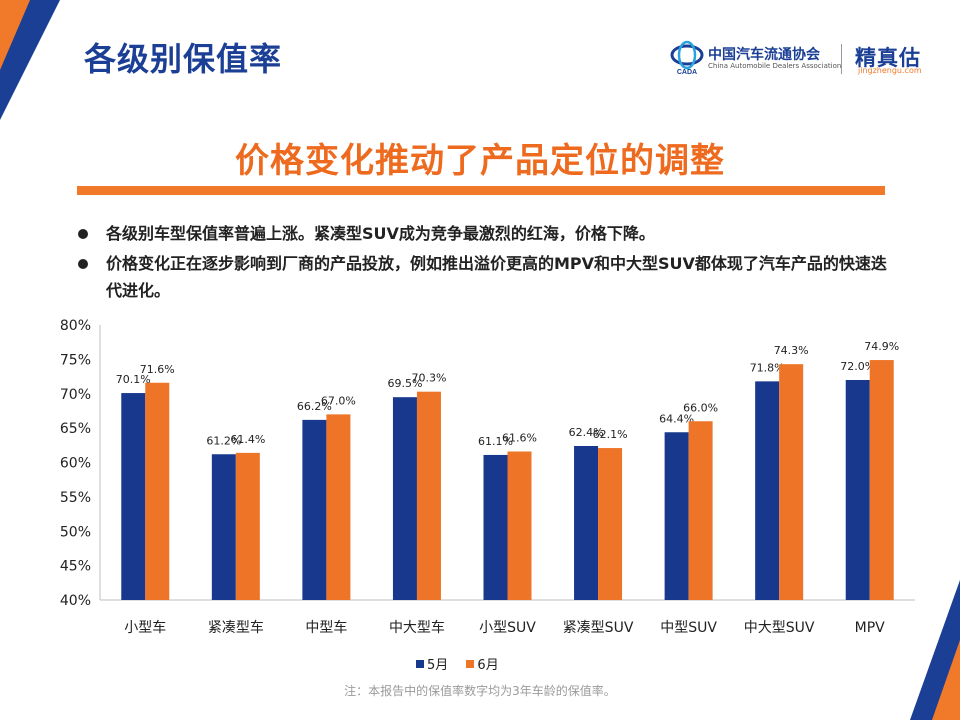 The height and width of the screenshot is (720, 960). I want to click on data-label: 67.0%, so click(338, 400).